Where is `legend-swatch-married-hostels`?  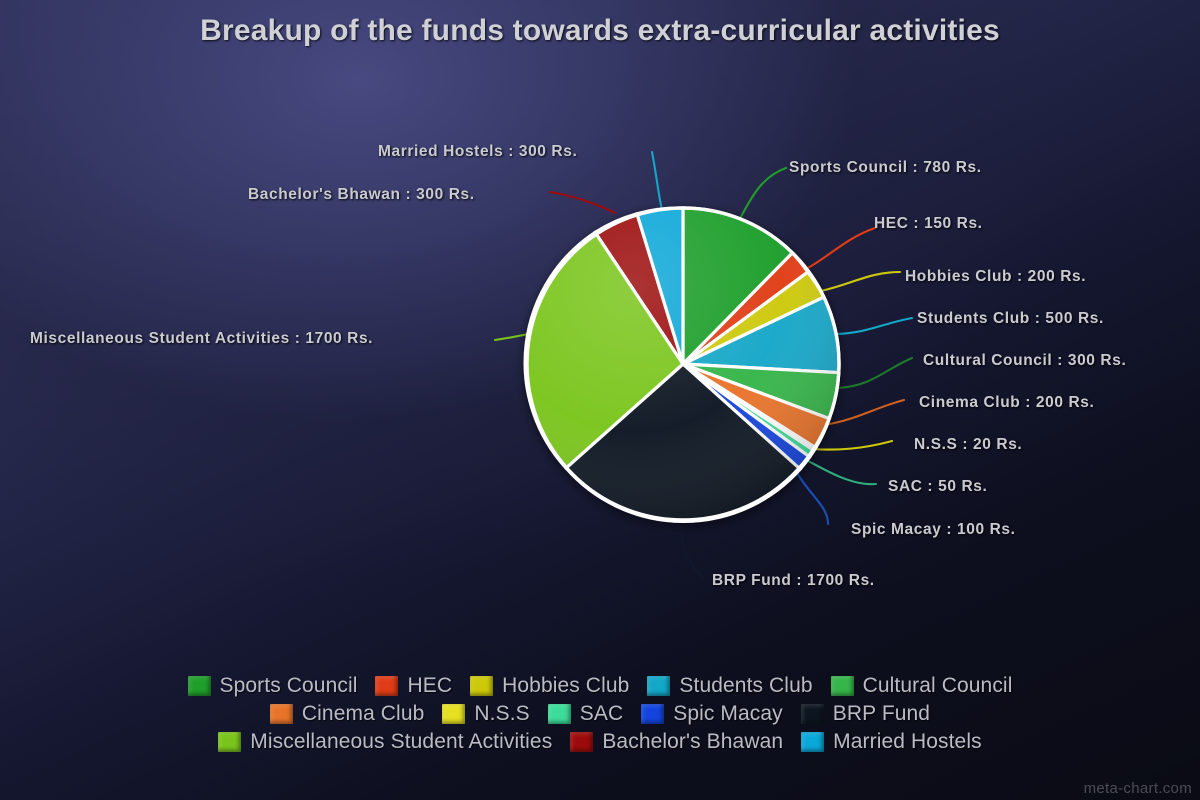 legend-swatch-married-hostels is located at coordinates (813, 742).